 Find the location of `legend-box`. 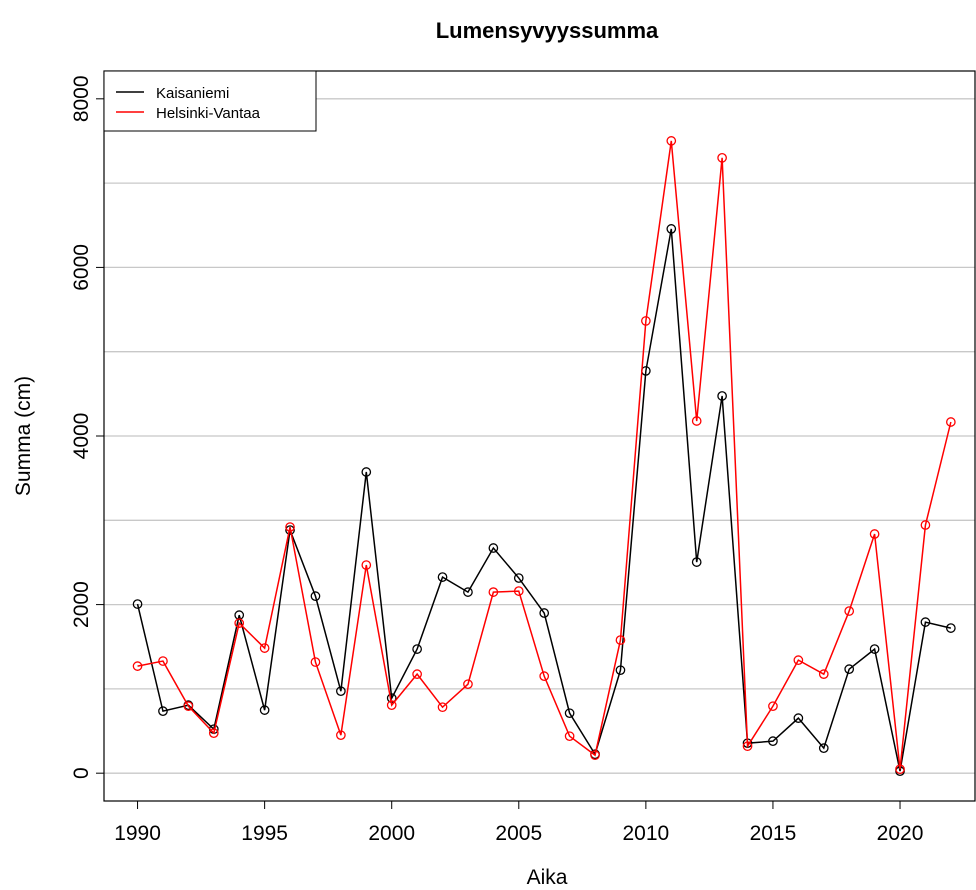

legend-box is located at coordinates (210, 101).